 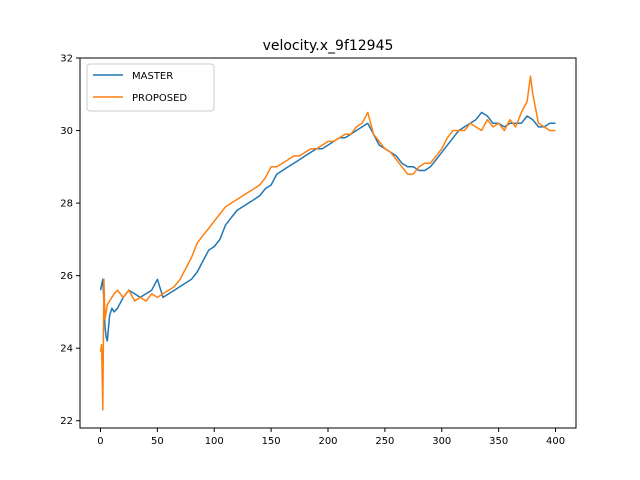 What do you see at coordinates (555, 441) in the screenshot?
I see `x-tick-label: 400` at bounding box center [555, 441].